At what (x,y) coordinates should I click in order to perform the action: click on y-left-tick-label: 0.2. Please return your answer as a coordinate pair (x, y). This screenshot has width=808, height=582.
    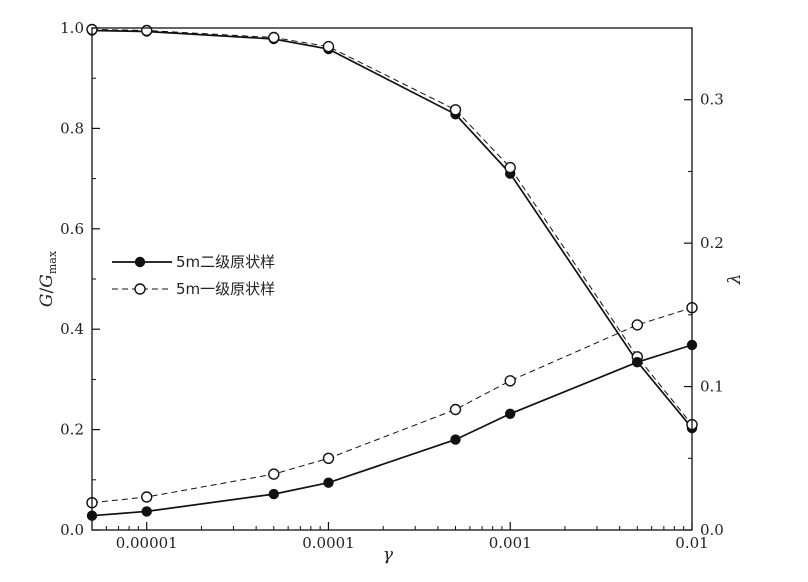
    Looking at the image, I should click on (72, 430).